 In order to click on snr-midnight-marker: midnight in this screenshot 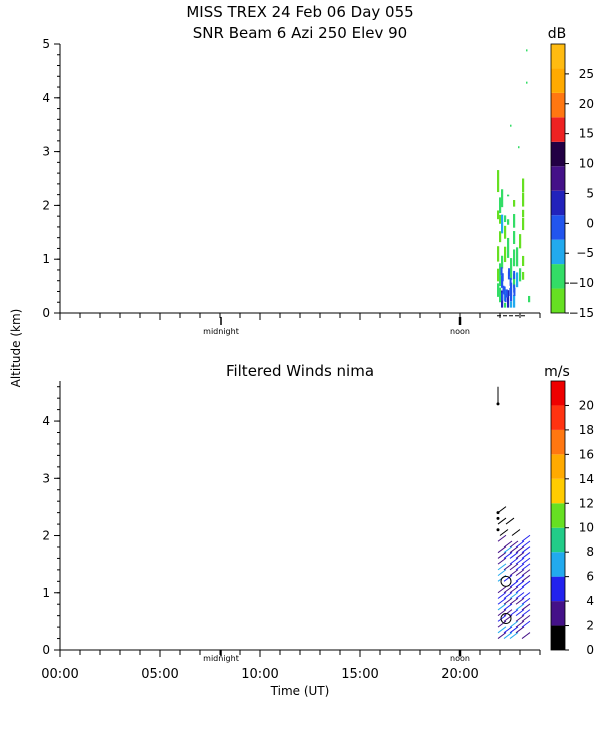, I will do `click(221, 326)`.